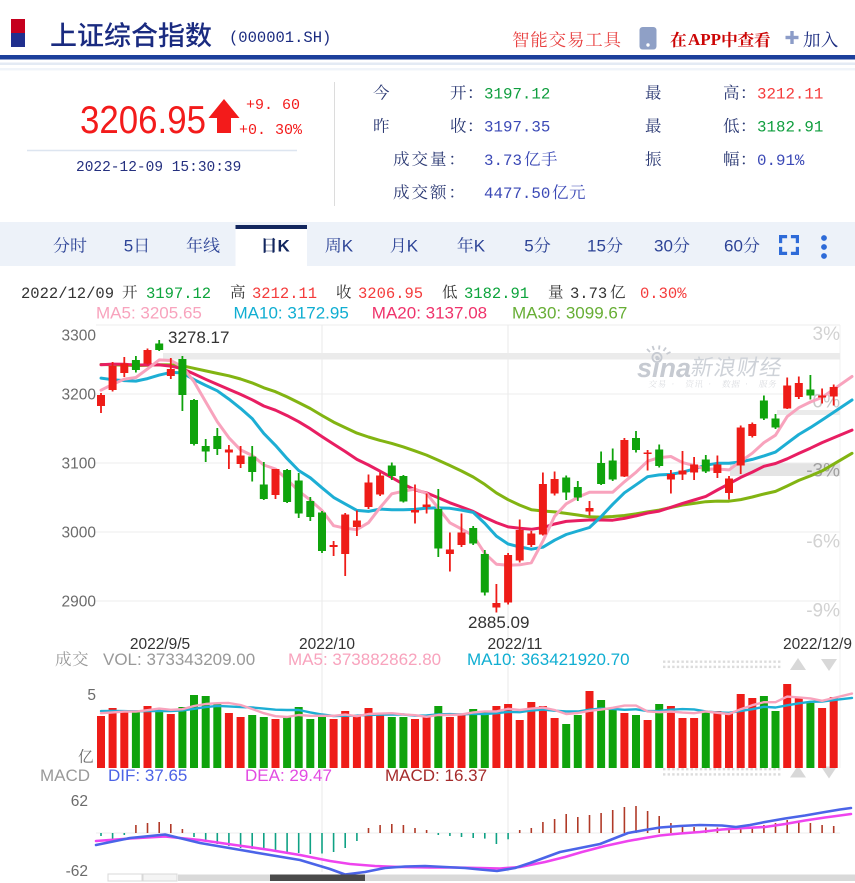  Describe the element at coordinates (827, 334) in the screenshot. I see `svg-text: 3%` at that location.